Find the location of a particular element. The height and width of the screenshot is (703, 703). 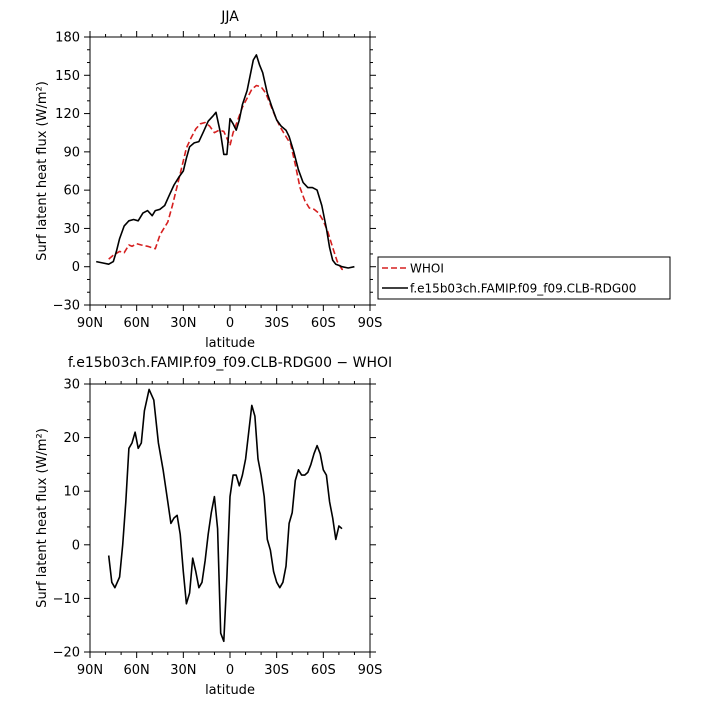

legend-label-0: WHOI is located at coordinates (427, 269).